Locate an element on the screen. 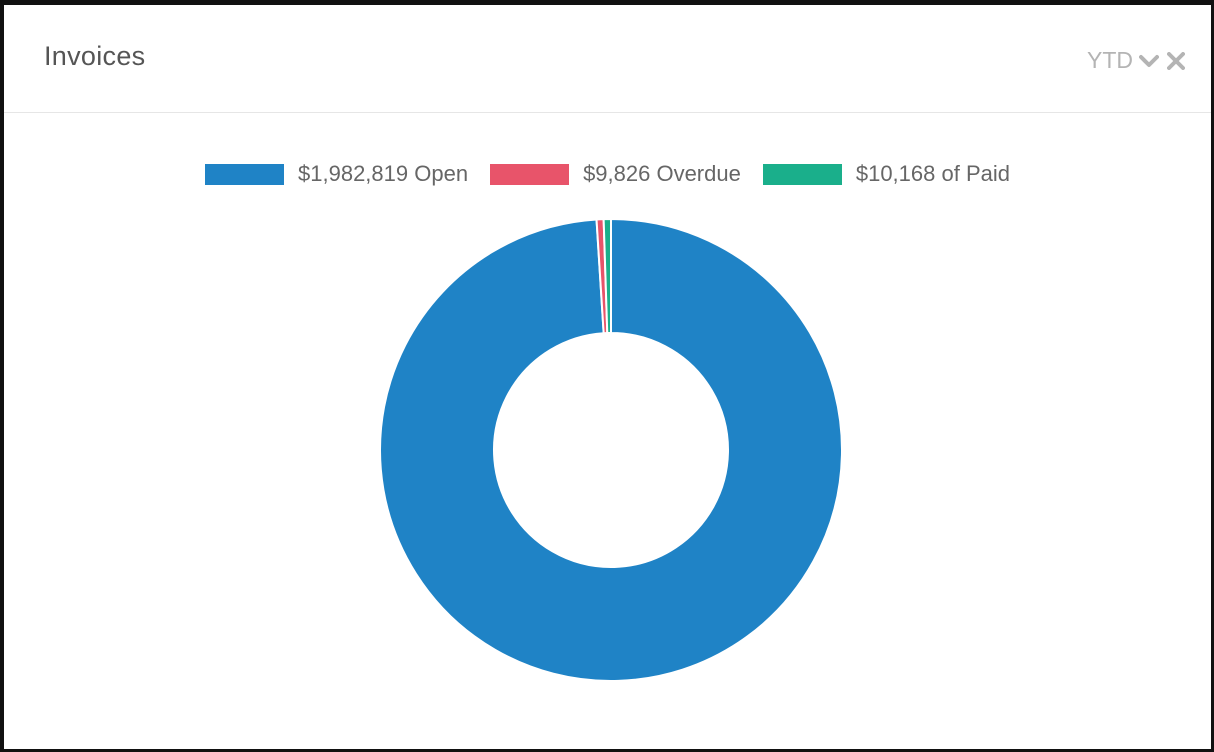 This screenshot has width=1214, height=752. header-controls: YTD is located at coordinates (1136, 60).